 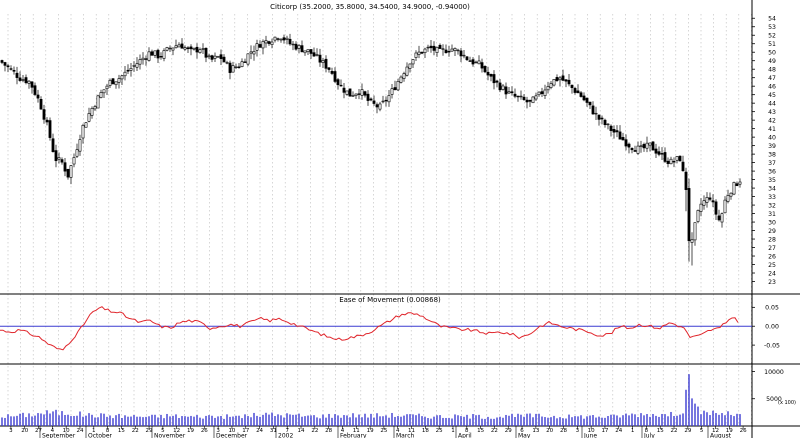 I want to click on x-tick-label: 7, so click(x=287, y=431).